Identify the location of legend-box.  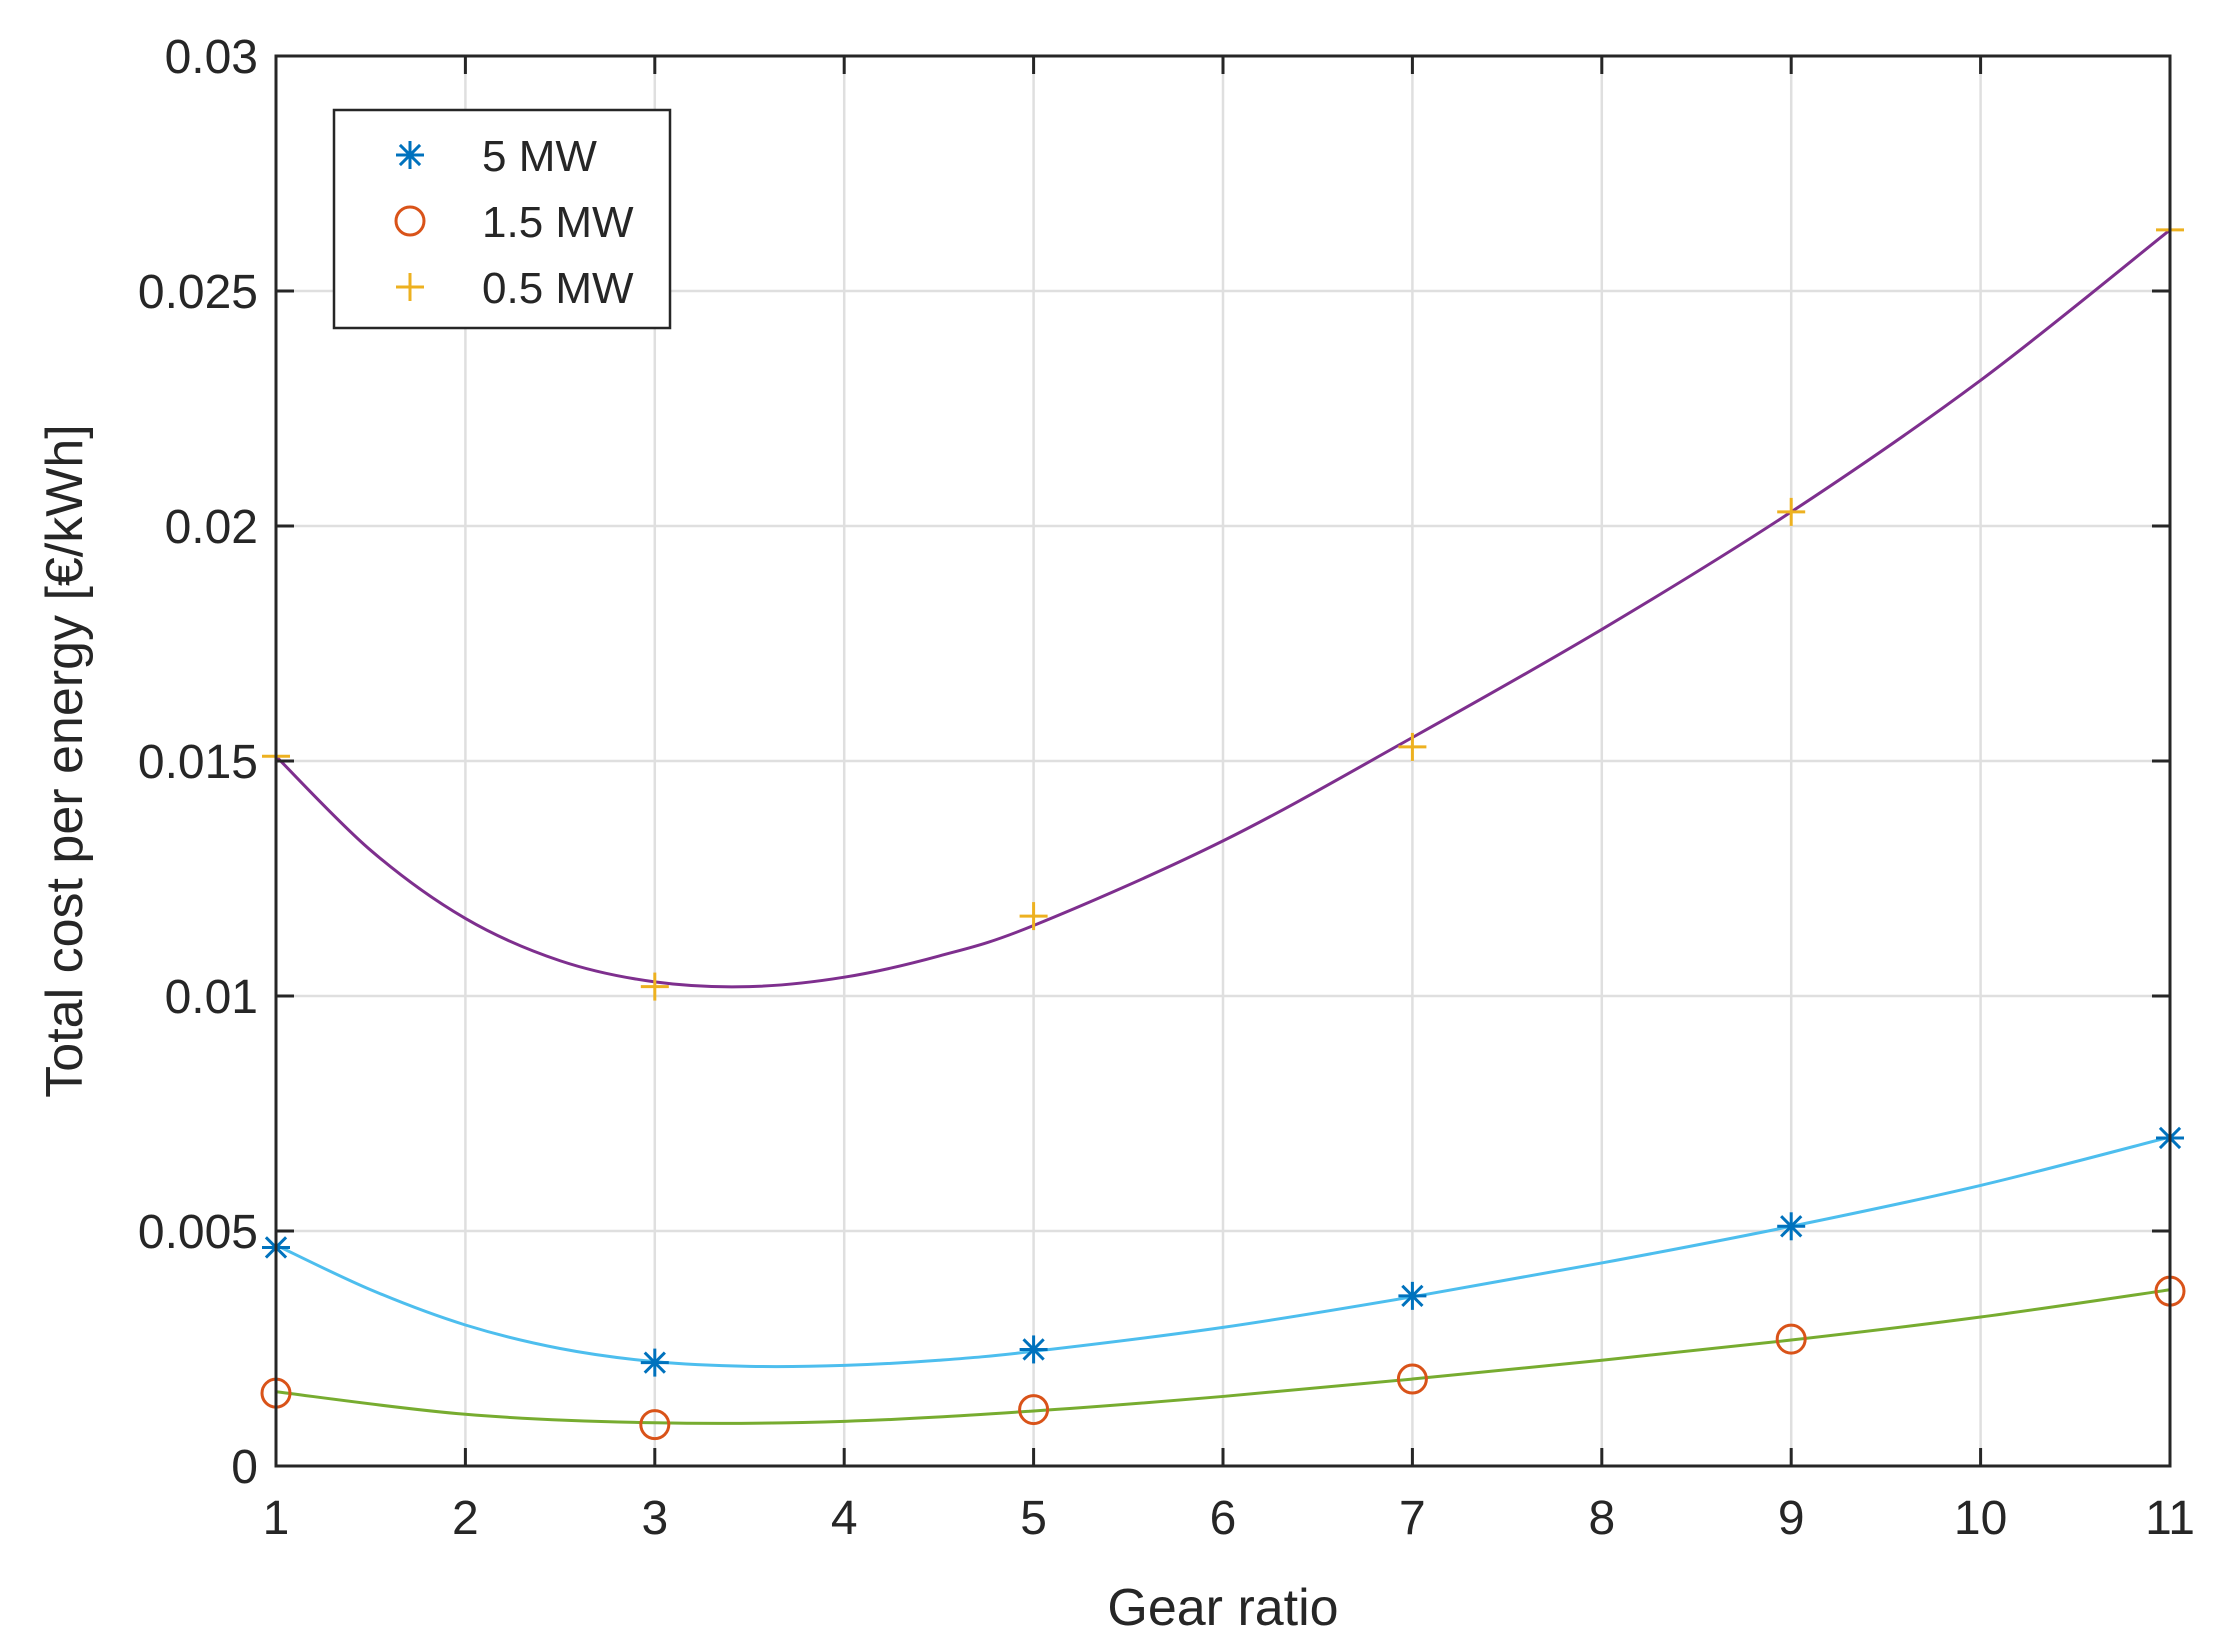
(502, 219).